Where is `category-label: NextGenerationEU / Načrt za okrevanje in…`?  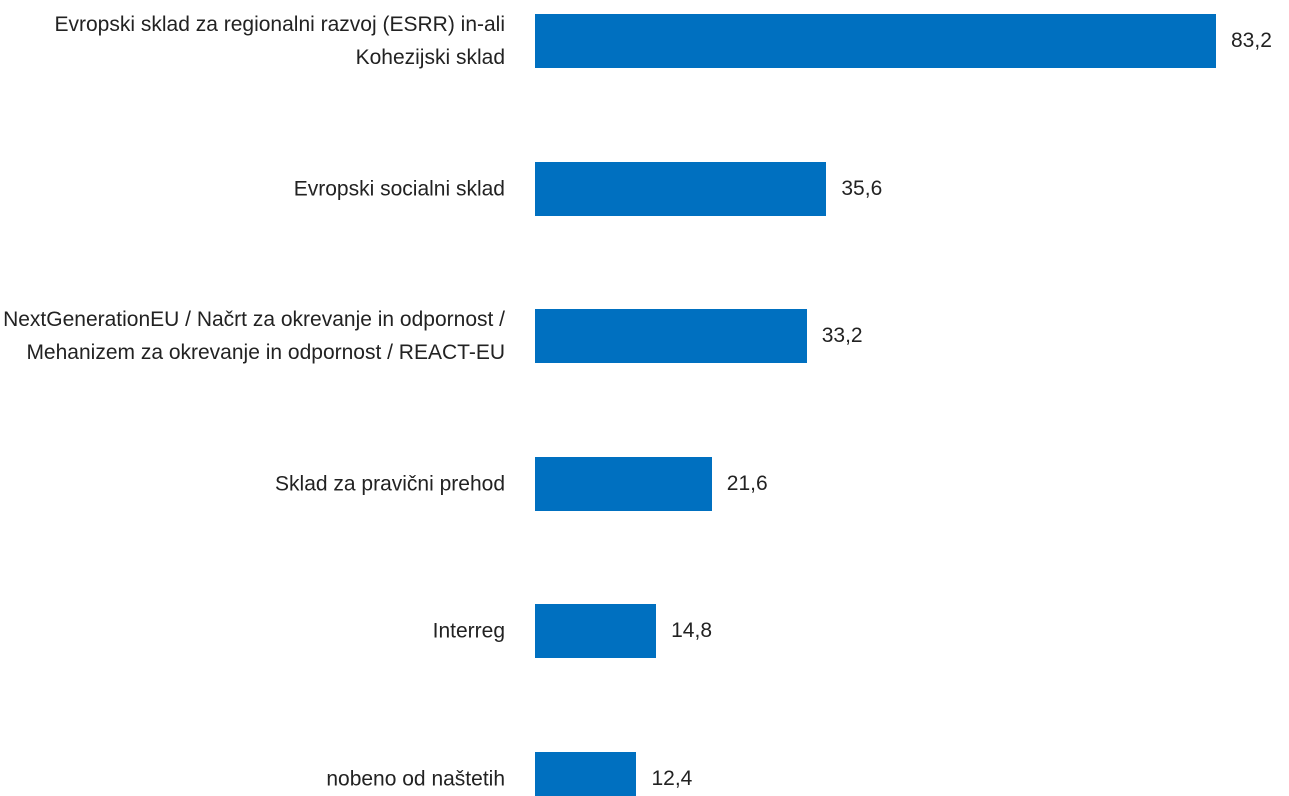 category-label: NextGenerationEU / Načrt za okrevanje in… is located at coordinates (254, 336).